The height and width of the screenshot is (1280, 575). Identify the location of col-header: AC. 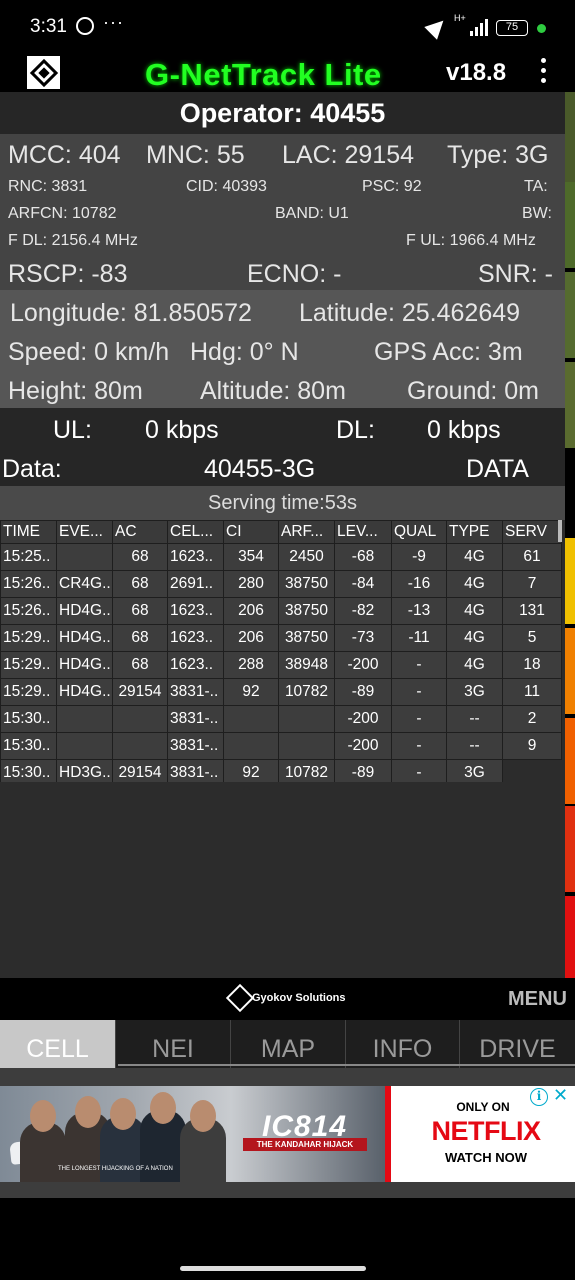
(140, 532).